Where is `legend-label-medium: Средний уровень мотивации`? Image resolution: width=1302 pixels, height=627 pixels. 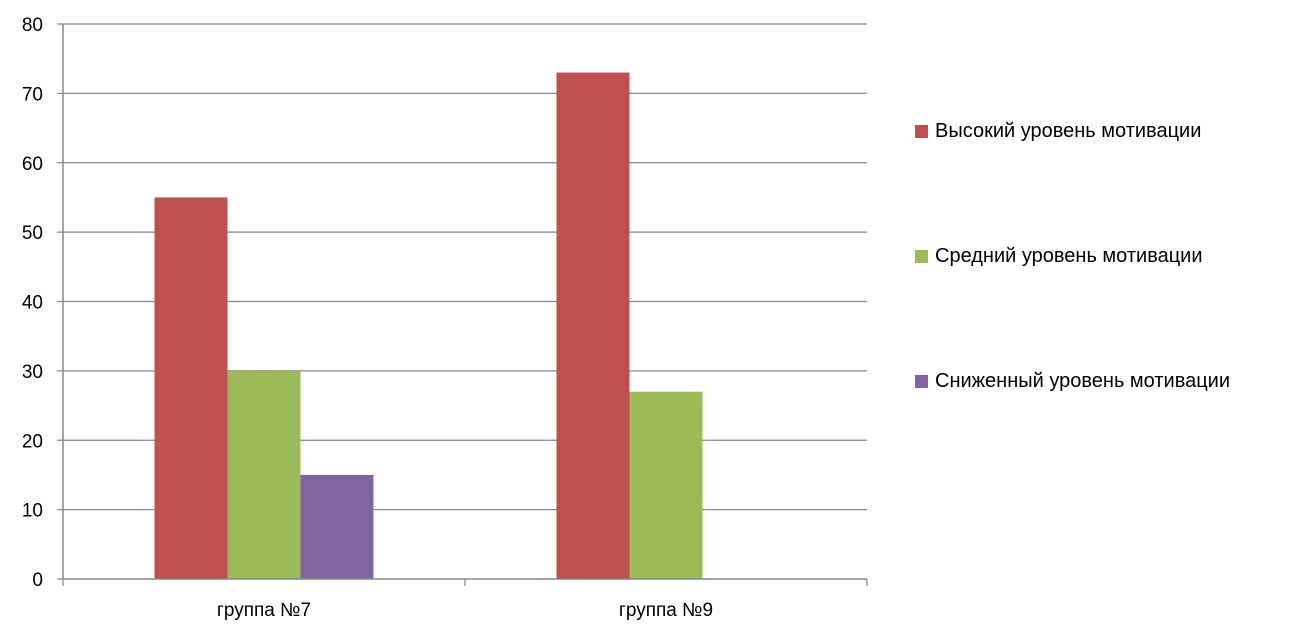
legend-label-medium: Средний уровень мотивации is located at coordinates (1069, 256).